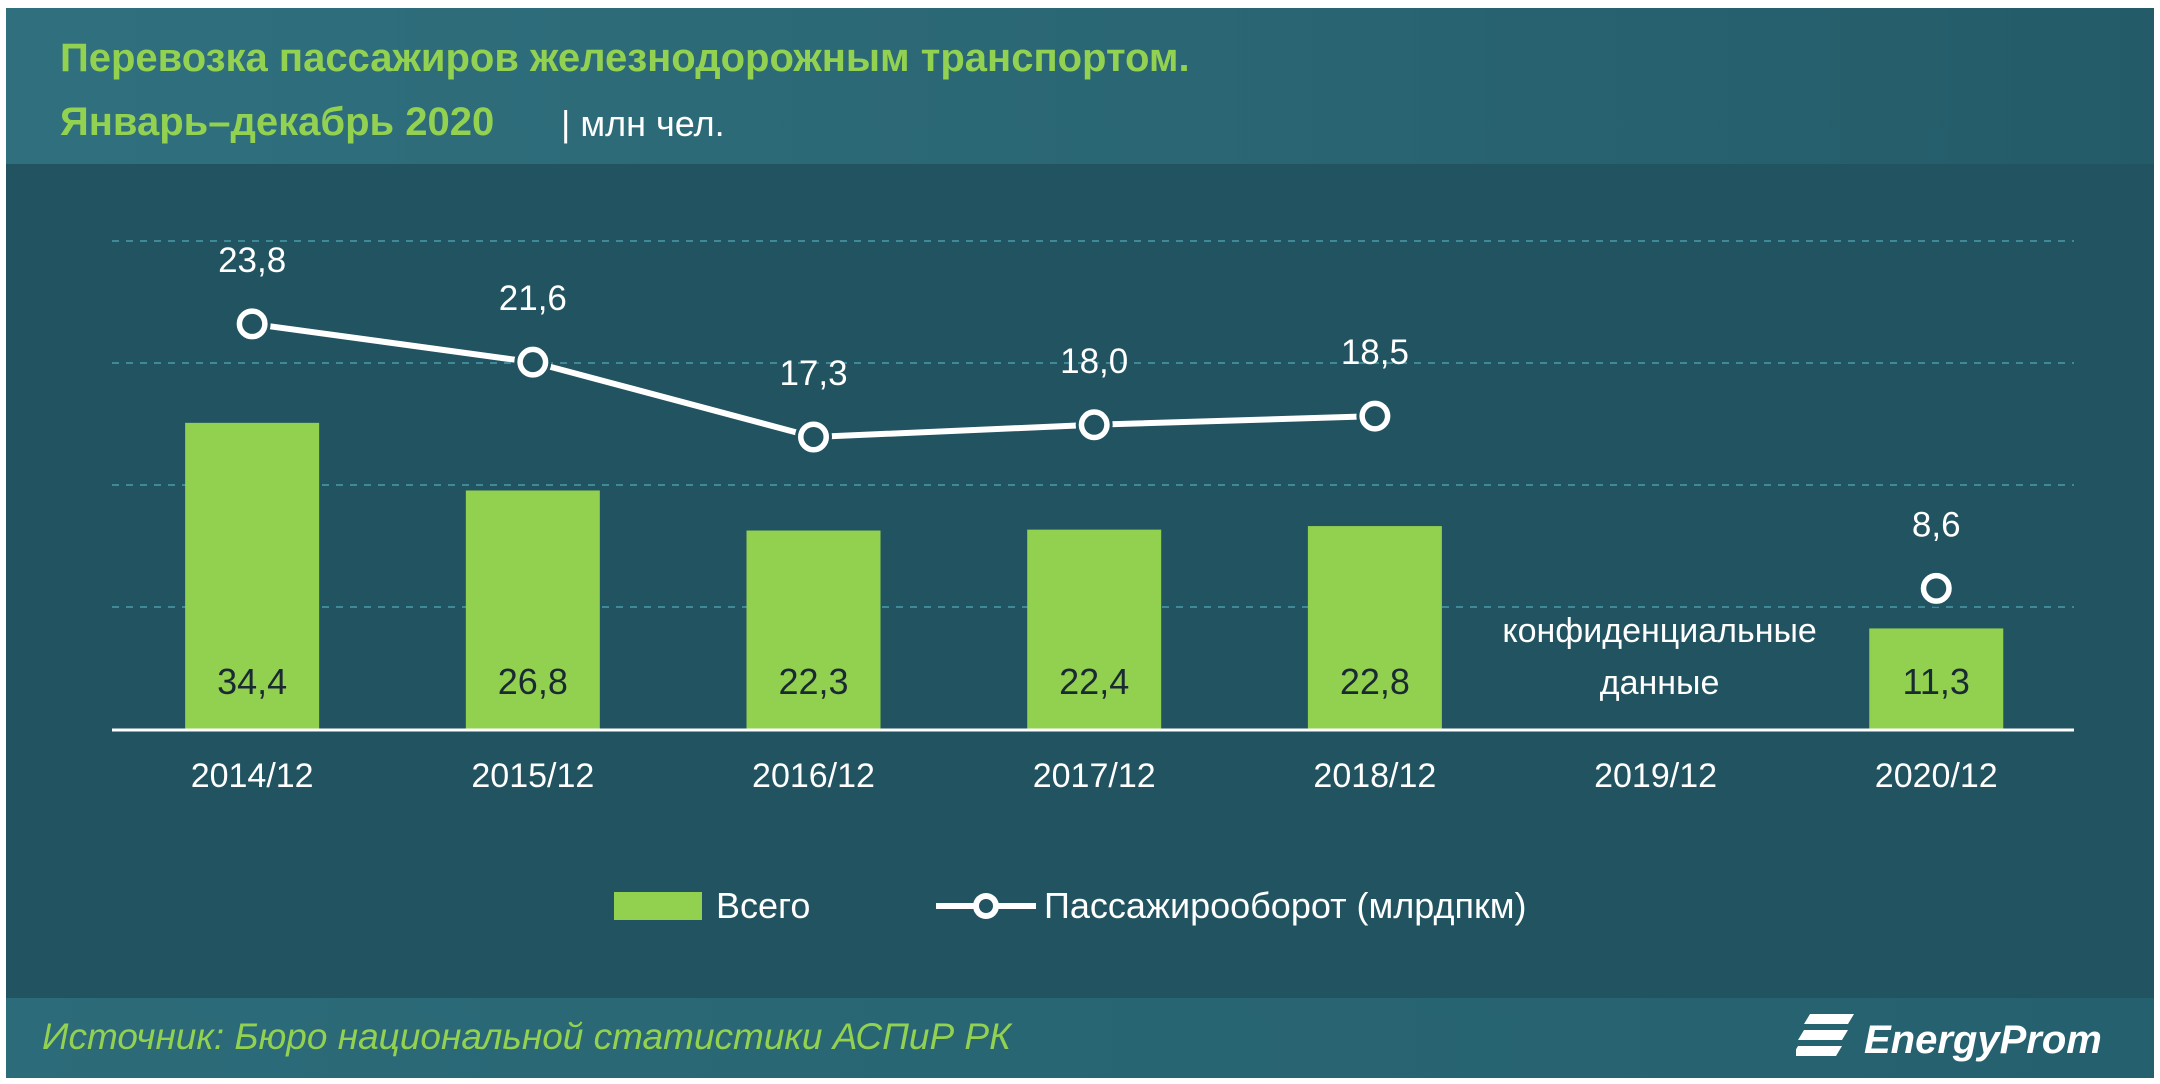  I want to click on x-tick-label: 2018/12, so click(1374, 776).